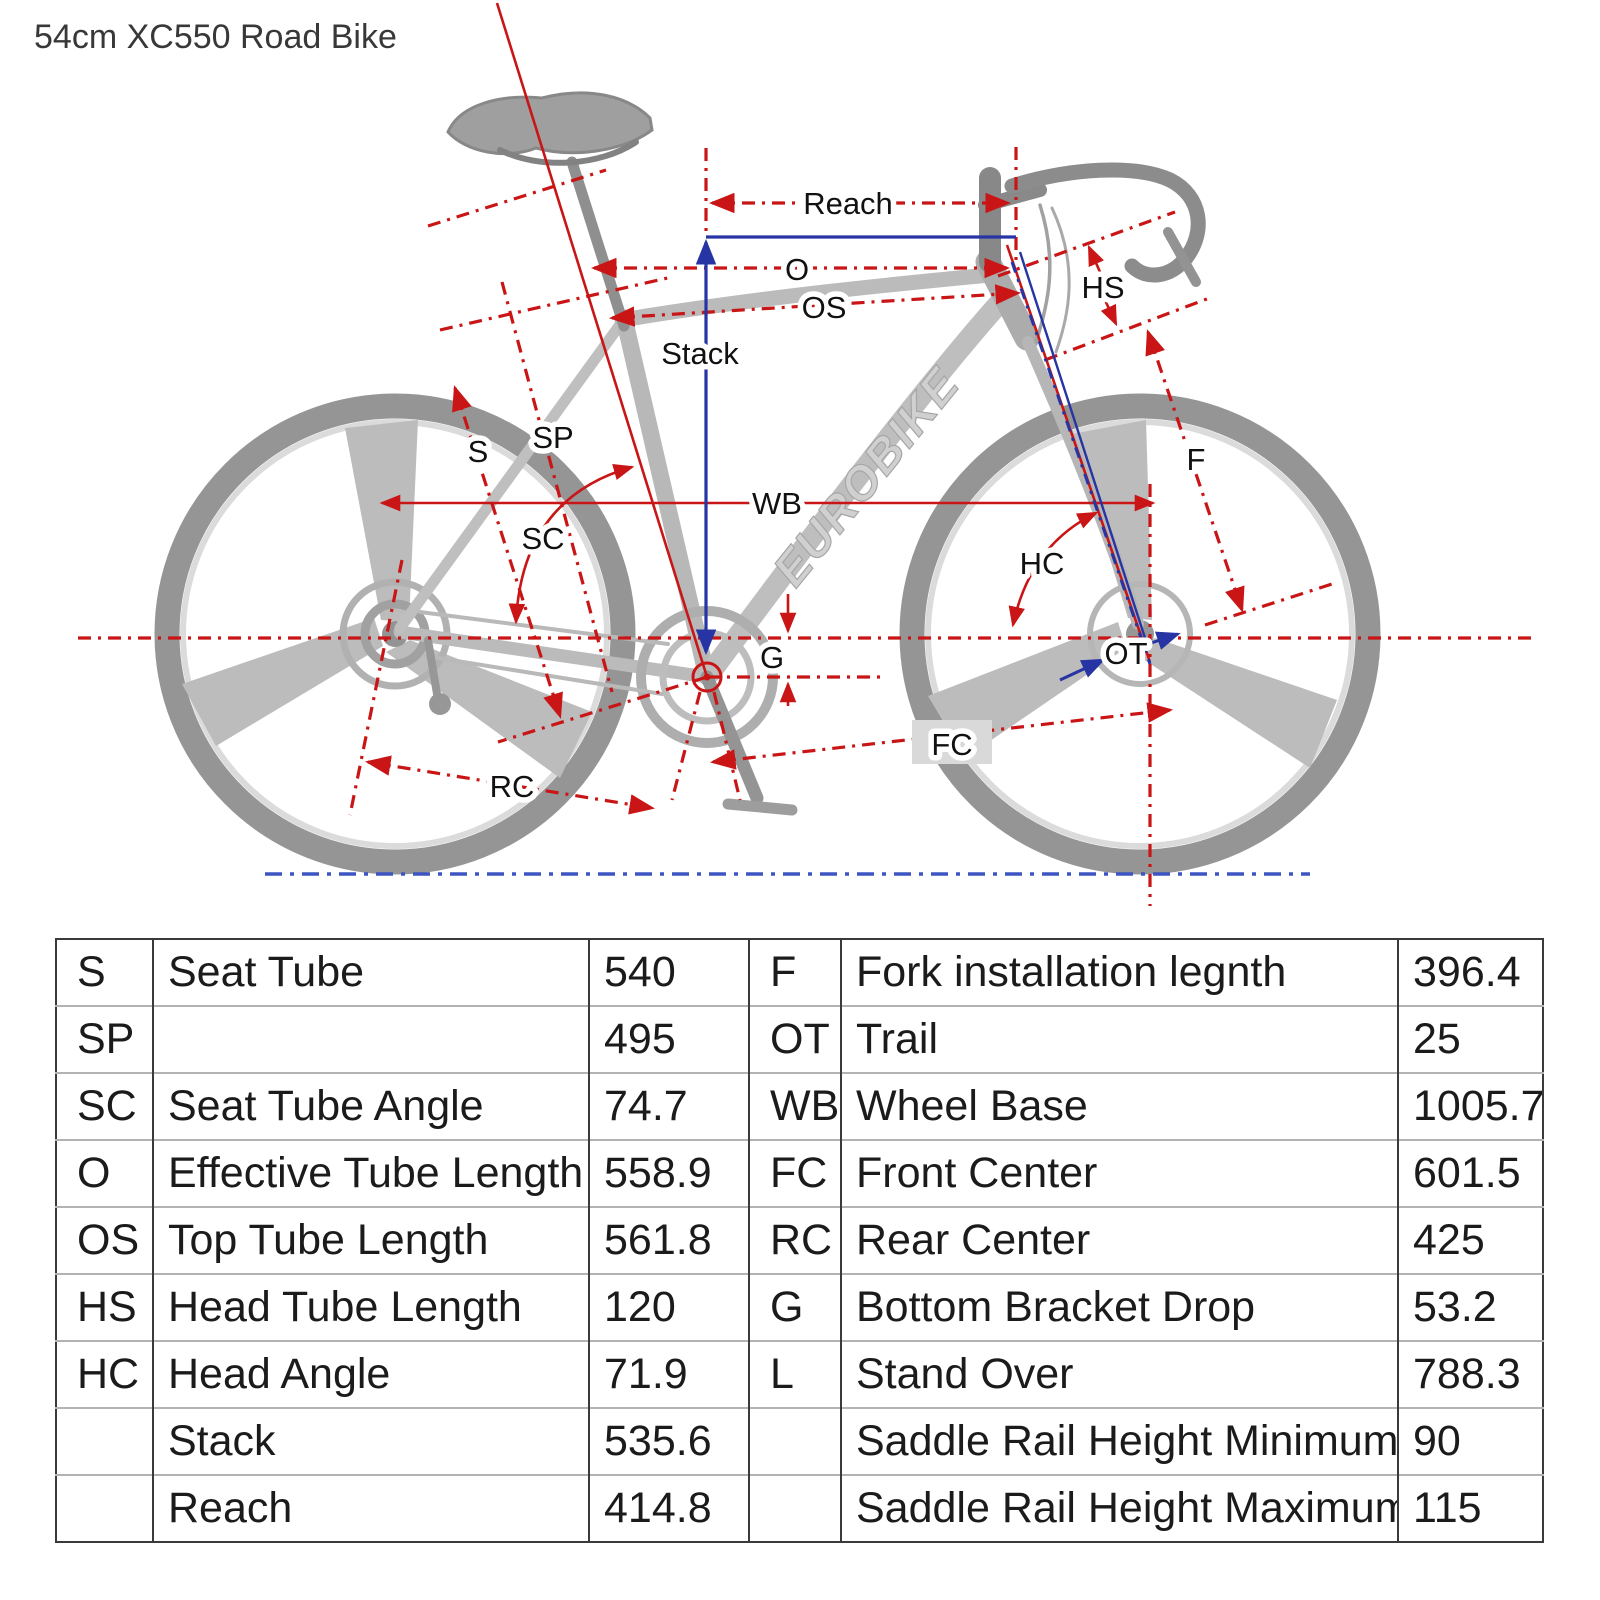 The width and height of the screenshot is (1600, 1600). Describe the element at coordinates (794, 1039) in the screenshot. I see `table-cell: OT` at that location.